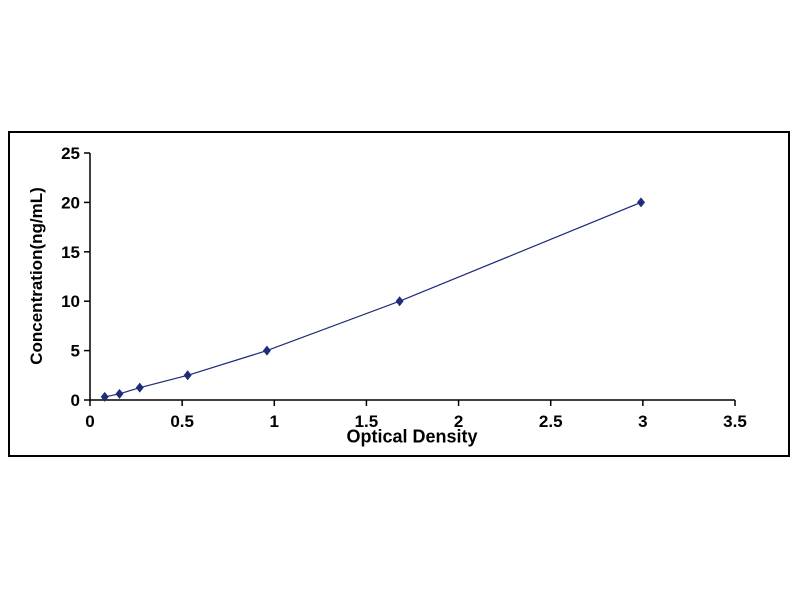  I want to click on x-tick-label: 2, so click(458, 421).